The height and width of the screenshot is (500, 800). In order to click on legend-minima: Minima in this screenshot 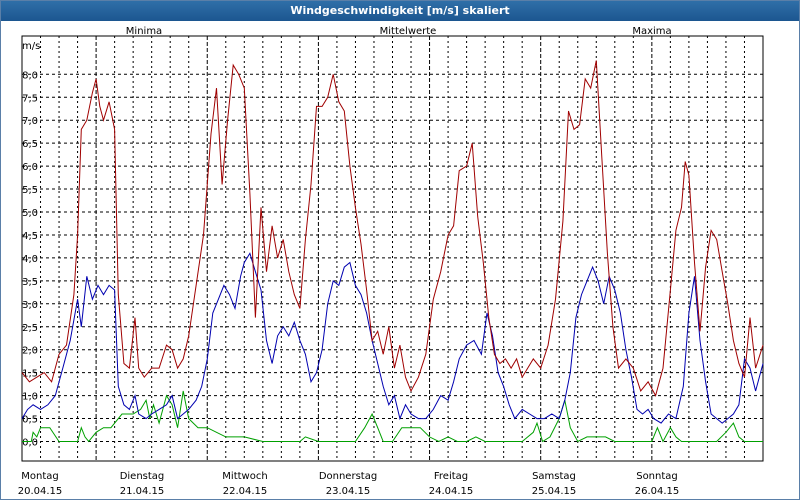, I will do `click(144, 31)`.